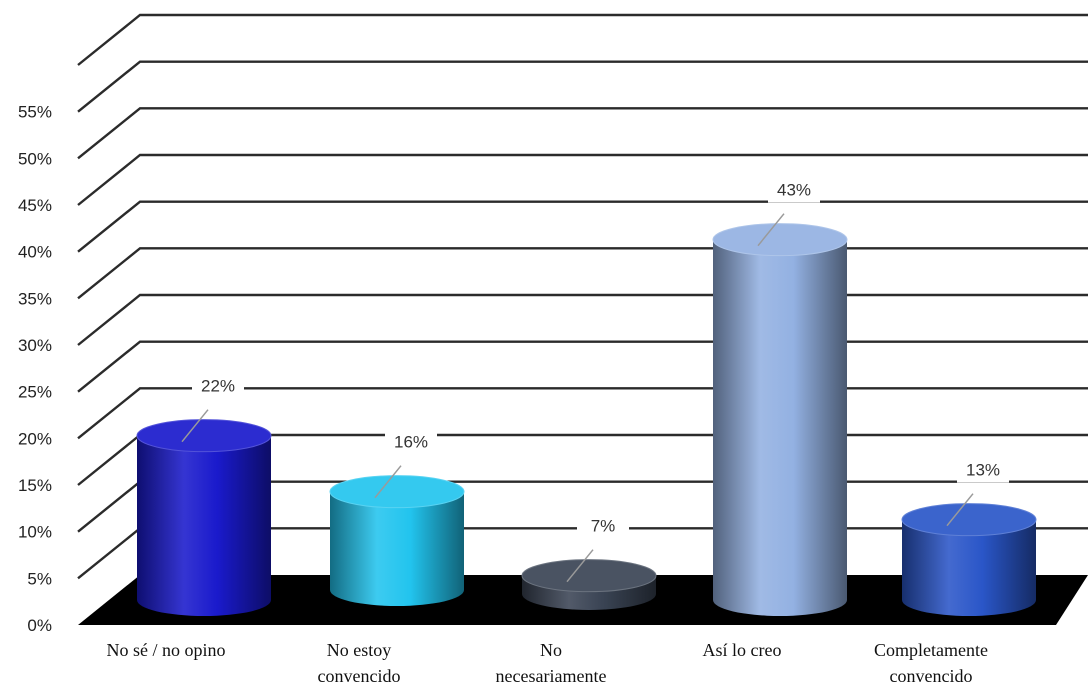 Image resolution: width=1088 pixels, height=689 pixels. What do you see at coordinates (39, 578) in the screenshot?
I see `y-tick-label: 5%` at bounding box center [39, 578].